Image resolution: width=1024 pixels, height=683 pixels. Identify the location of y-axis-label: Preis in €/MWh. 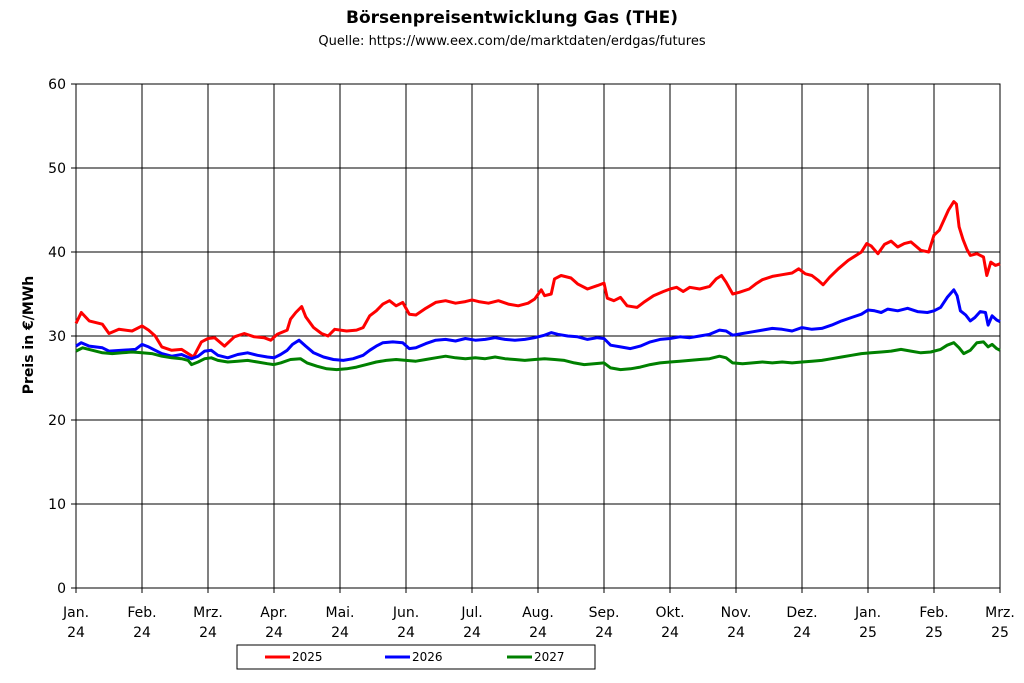
(29, 335).